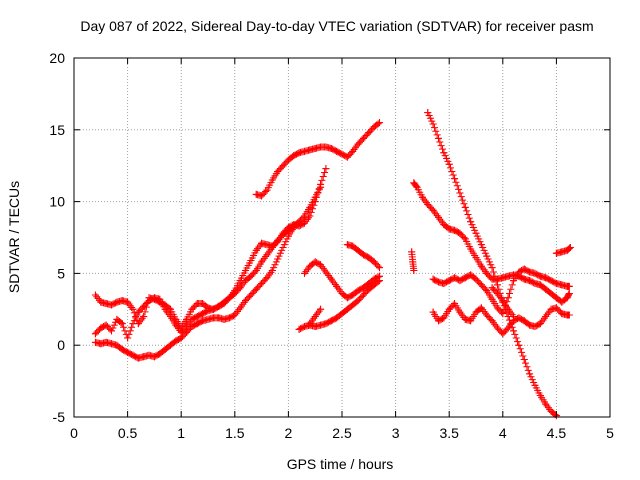 This screenshot has height=480, width=640. Describe the element at coordinates (181, 433) in the screenshot. I see `x-tick-label: 1` at that location.